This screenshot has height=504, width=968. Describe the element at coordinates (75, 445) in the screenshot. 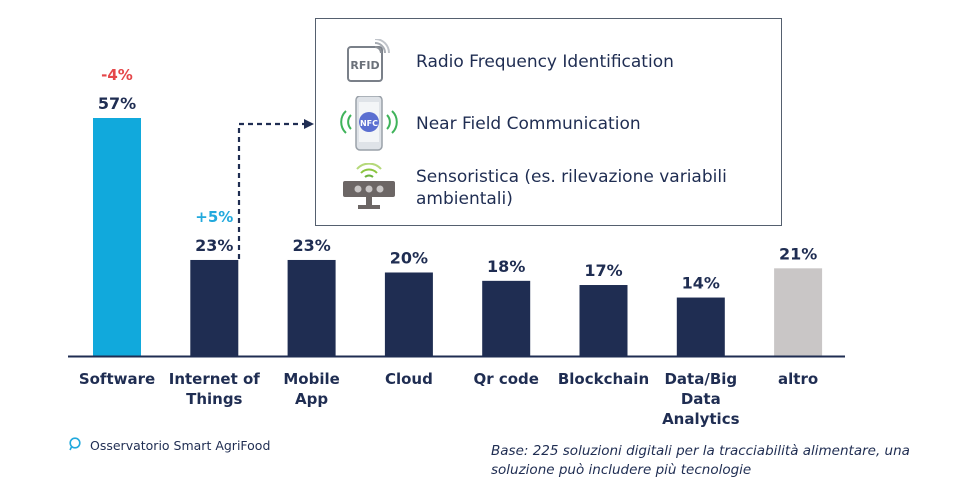

I see `observatory-logo-icon` at that location.